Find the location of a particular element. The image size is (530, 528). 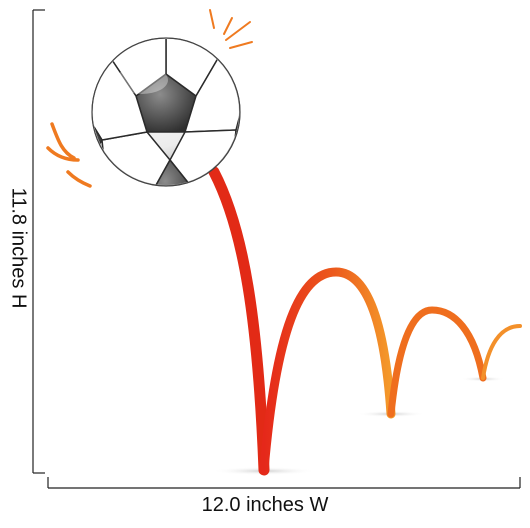

impact-burst-icon is located at coordinates (69, 155).